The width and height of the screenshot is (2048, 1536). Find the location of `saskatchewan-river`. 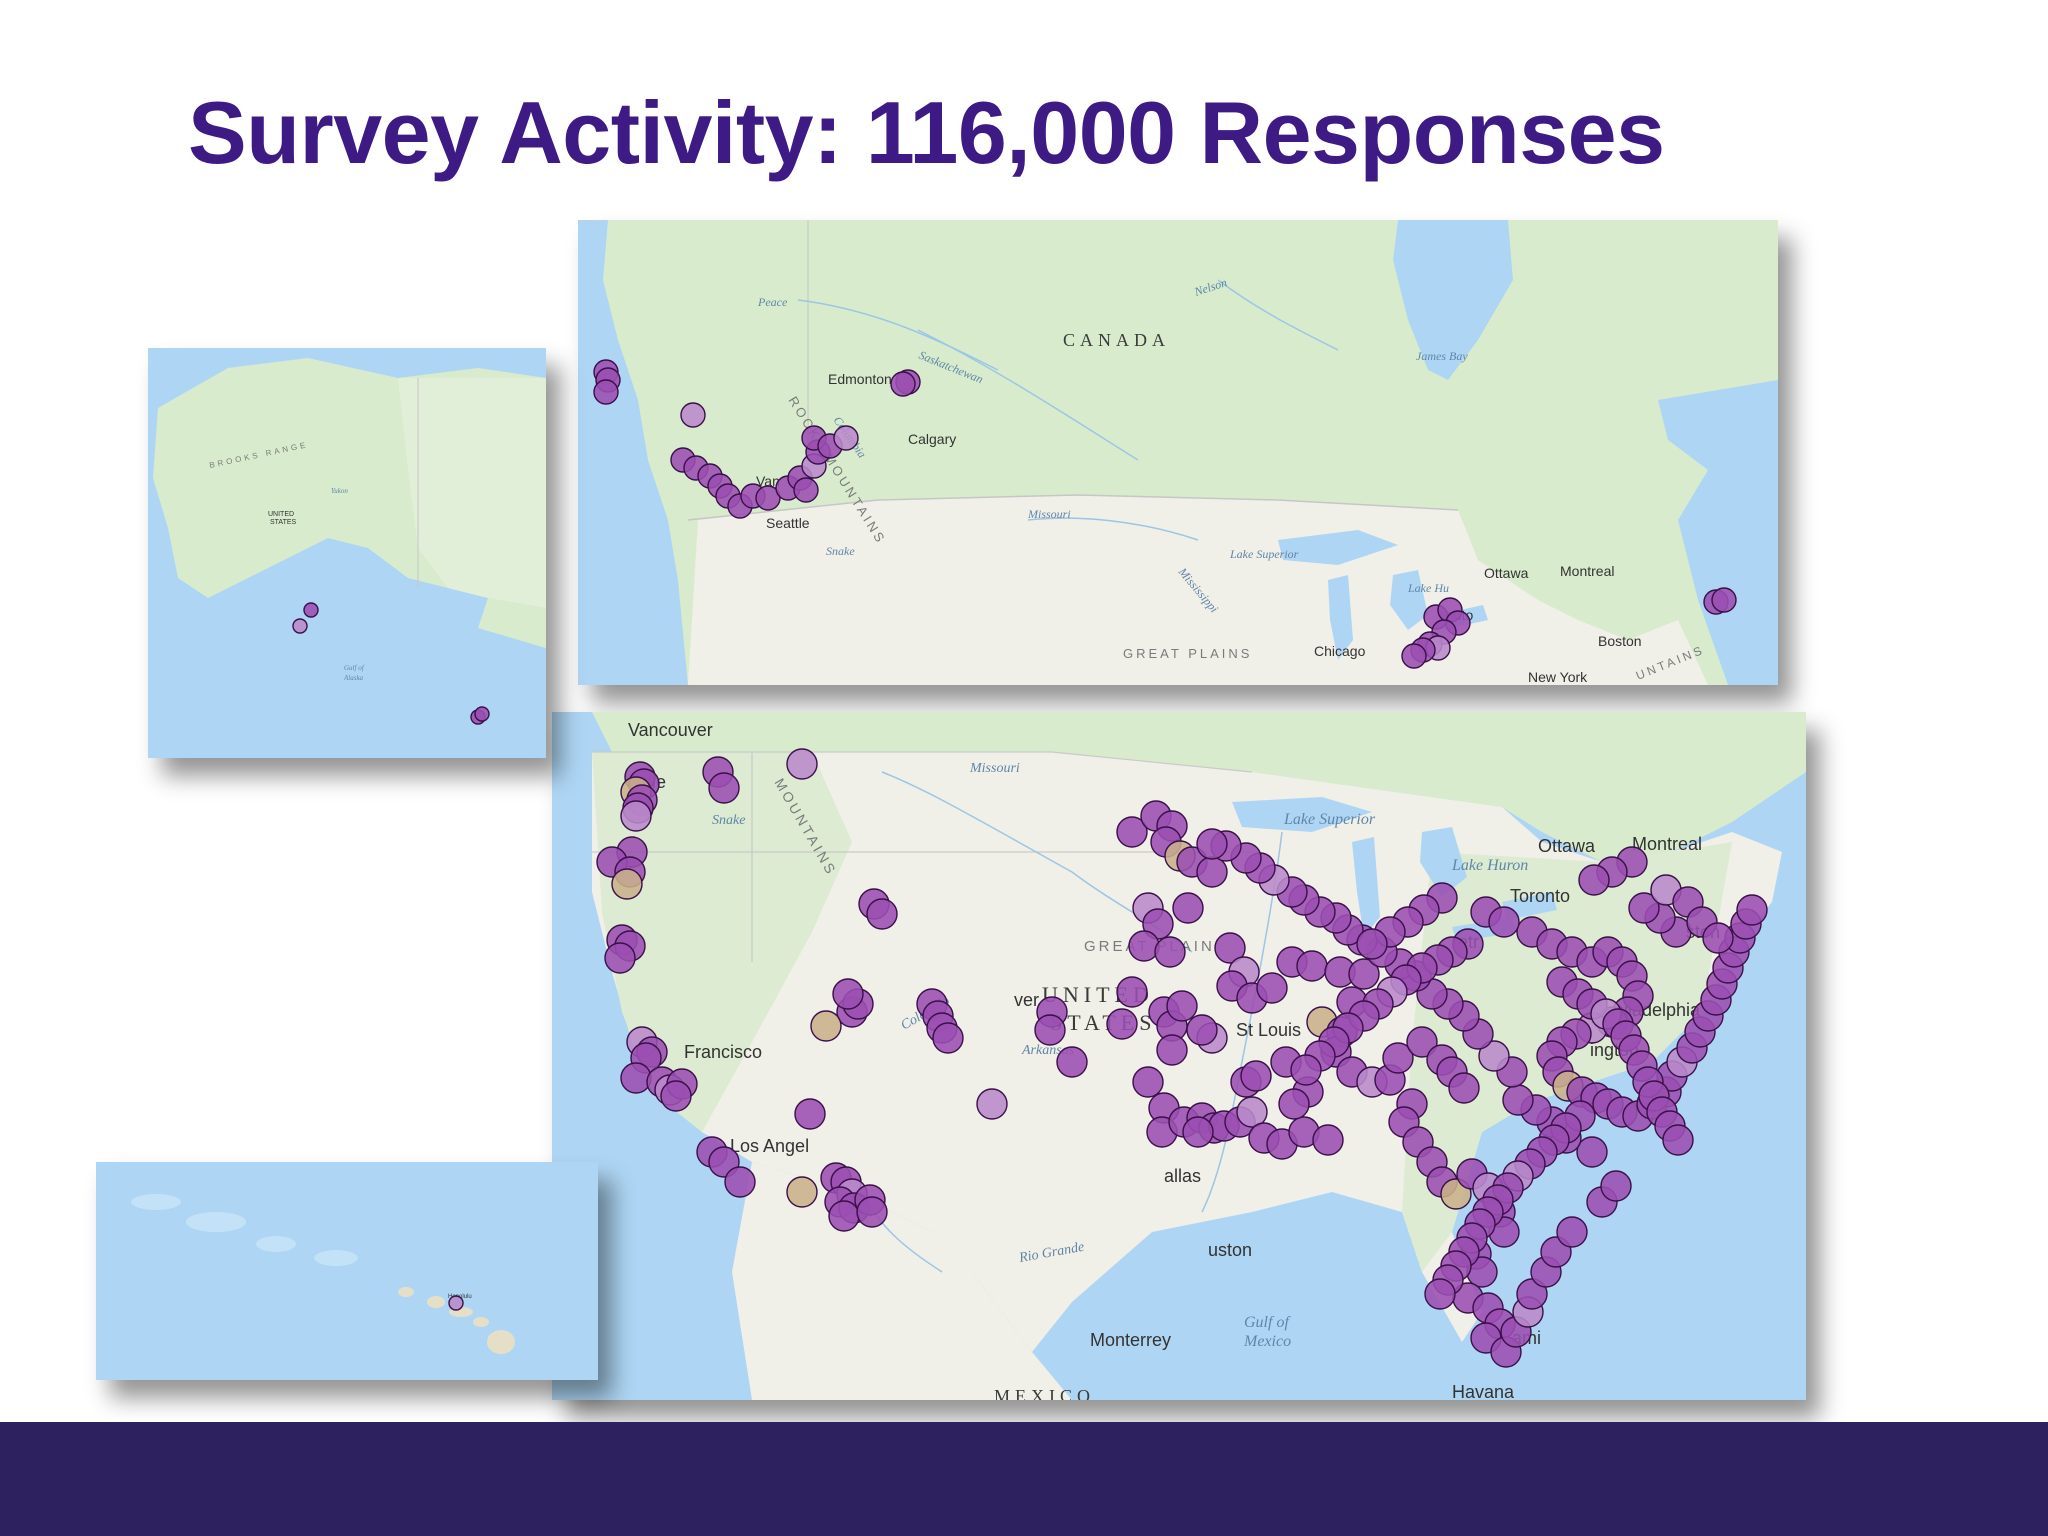

saskatchewan-river is located at coordinates (1028, 395).